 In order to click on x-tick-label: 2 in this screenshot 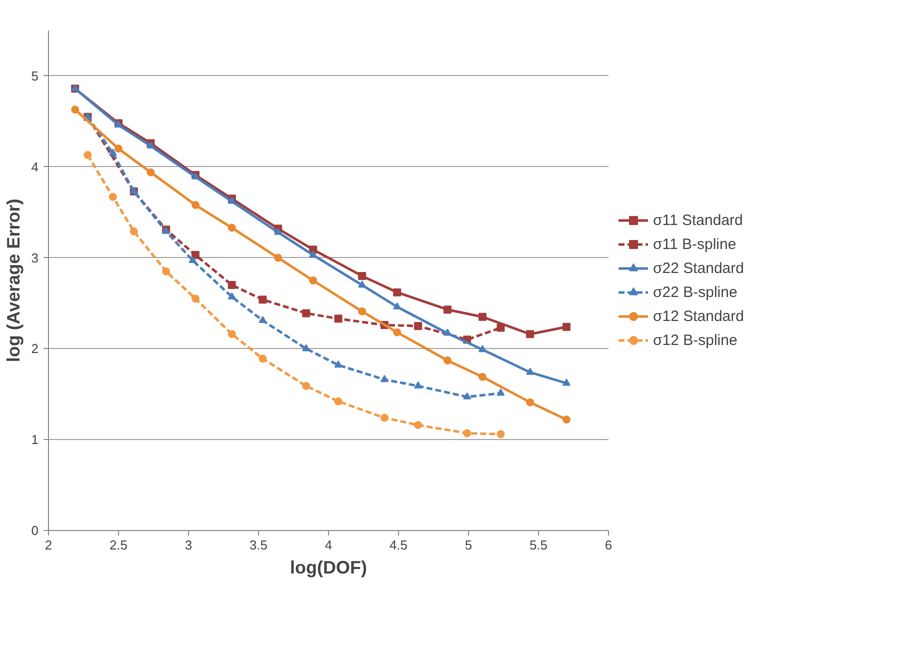, I will do `click(48, 545)`.